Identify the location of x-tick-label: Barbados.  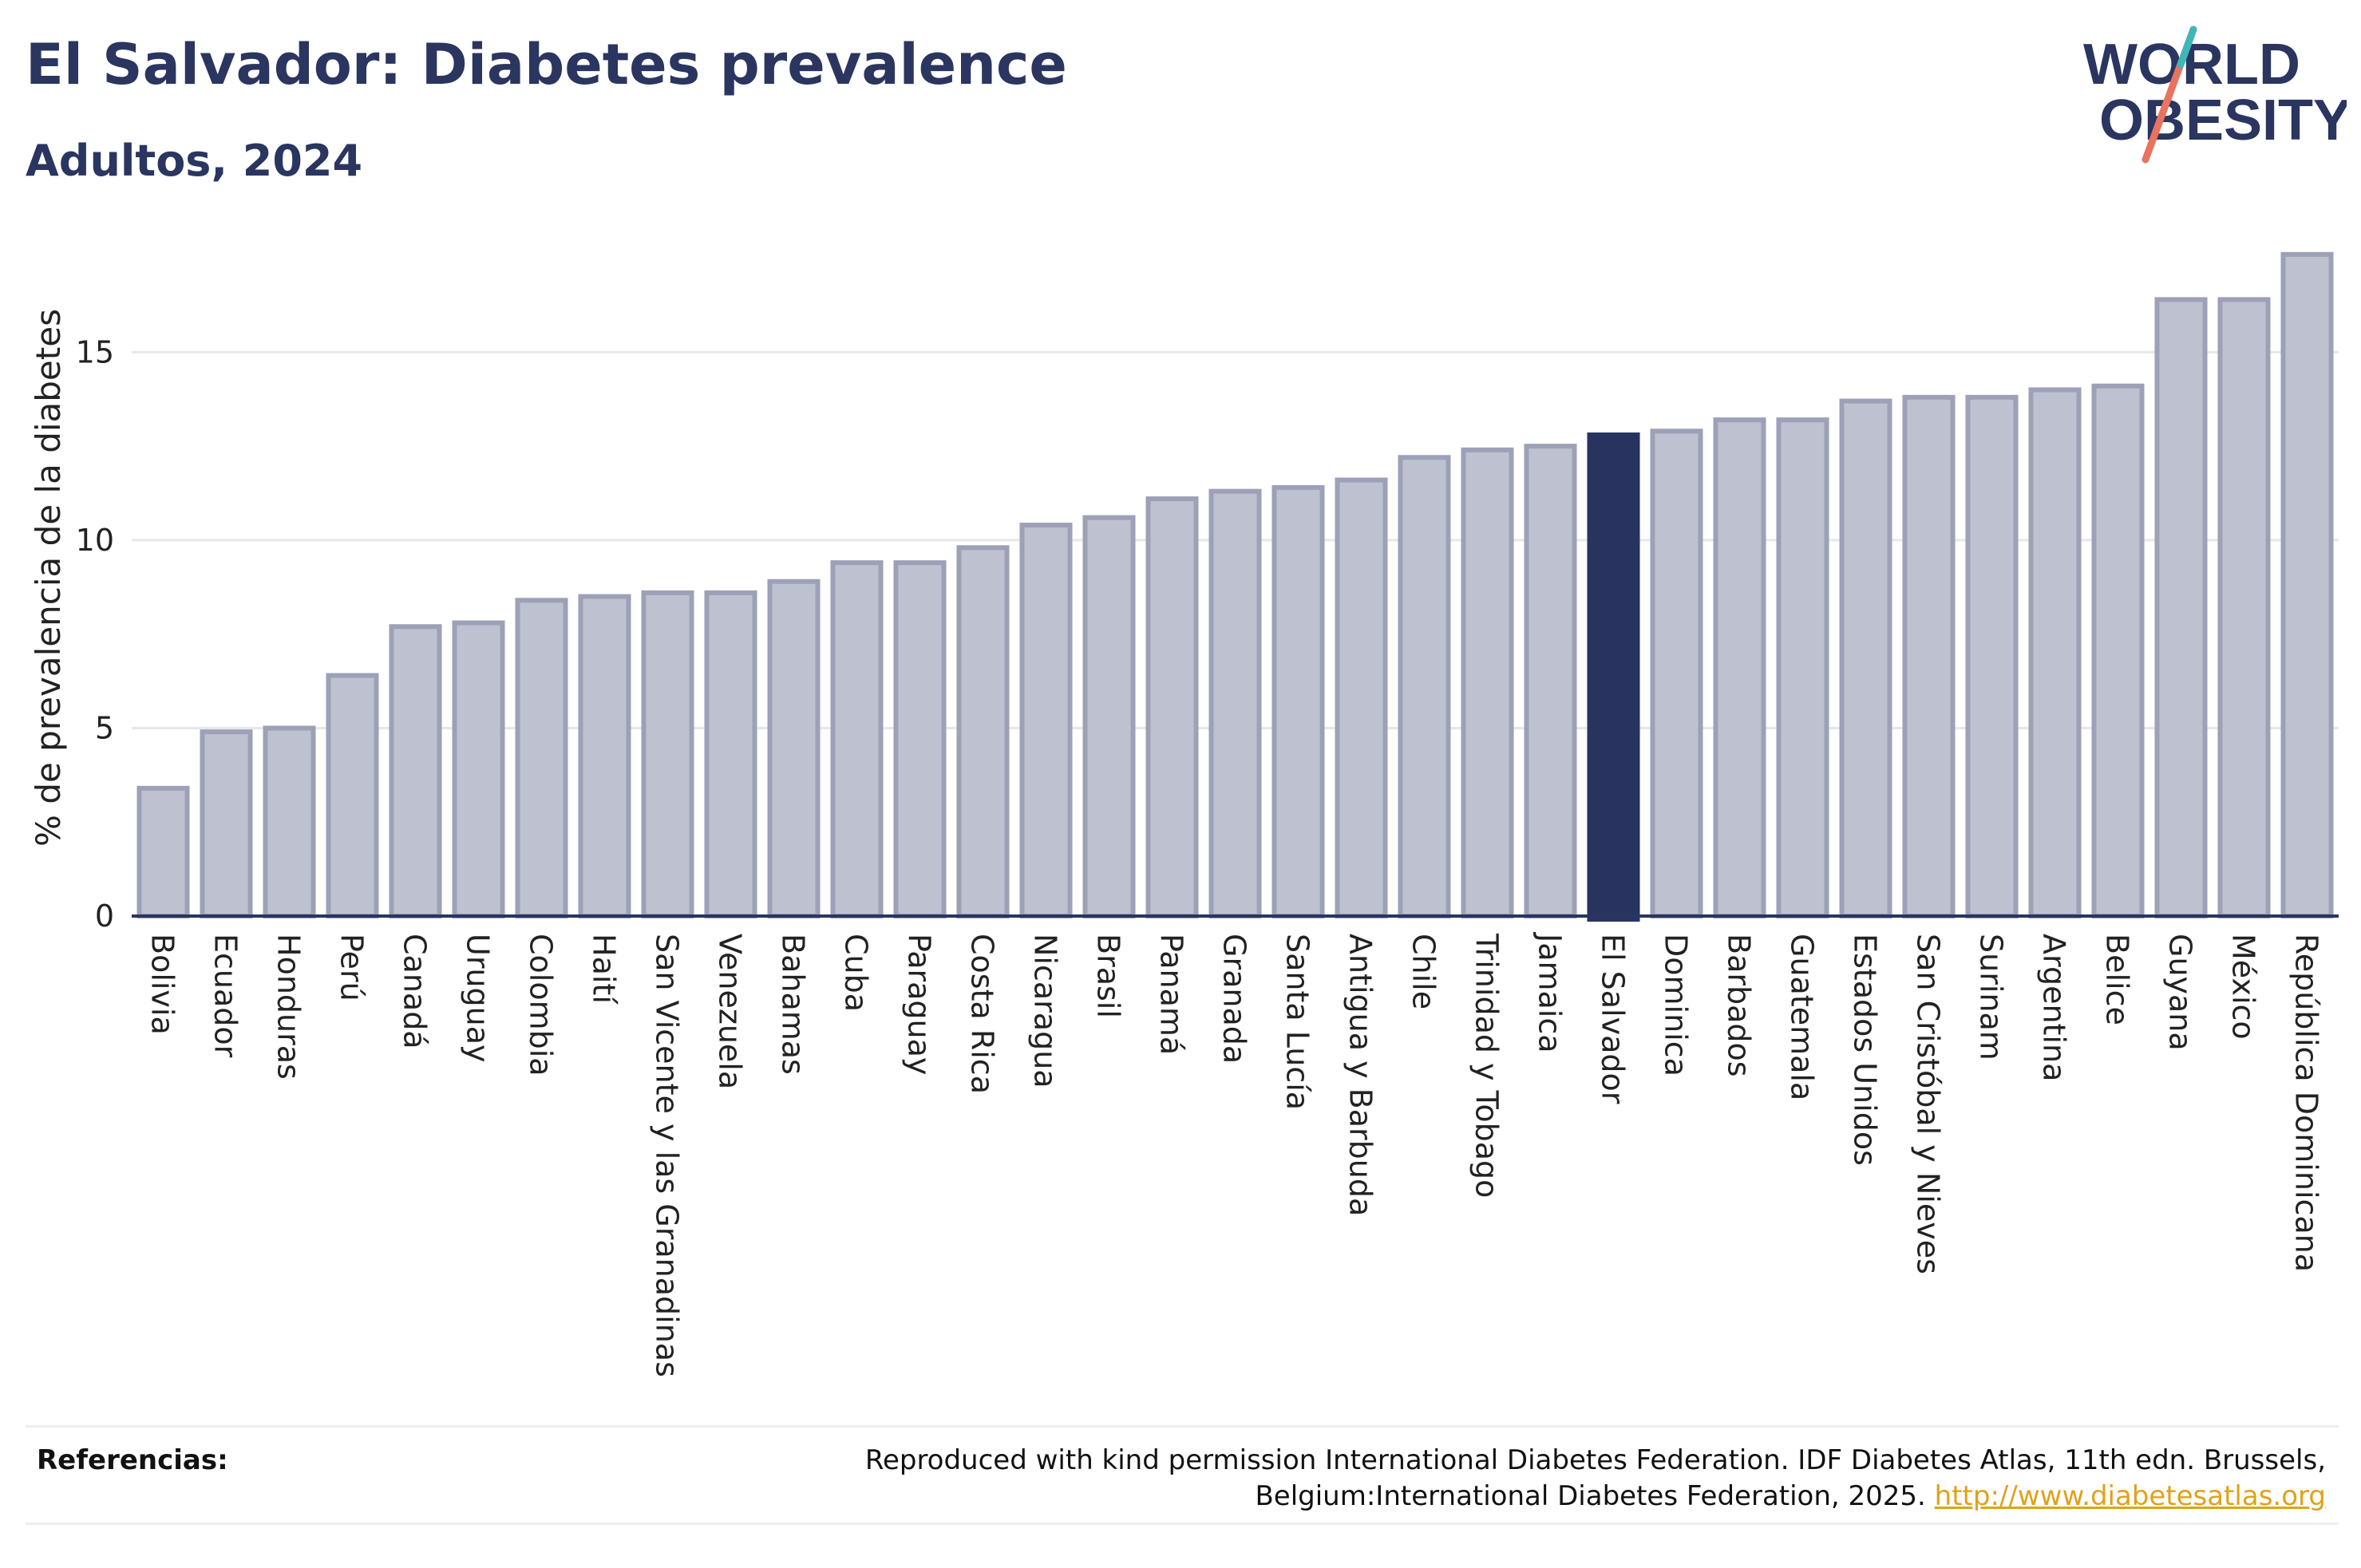
(1739, 1005).